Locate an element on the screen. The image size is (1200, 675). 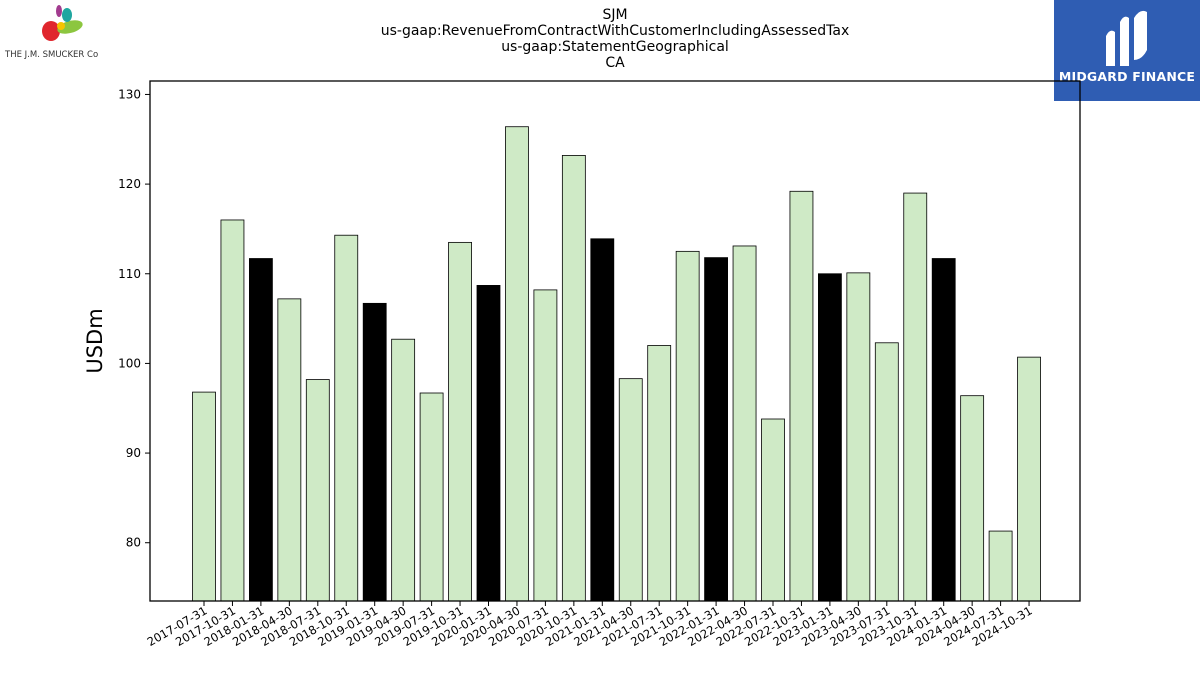
y-tick-label: 120 is located at coordinates (129, 184).